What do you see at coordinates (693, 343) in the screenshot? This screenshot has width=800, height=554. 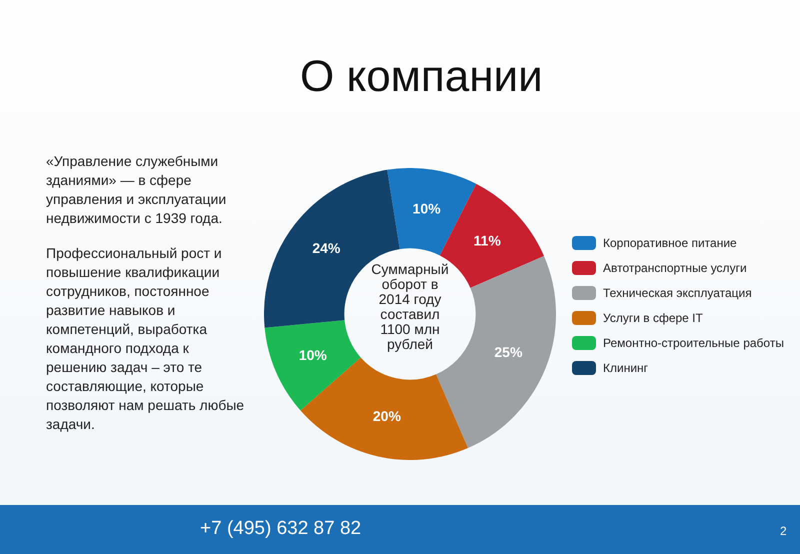 I see `legend-label: Ремонтно-строительные работы` at bounding box center [693, 343].